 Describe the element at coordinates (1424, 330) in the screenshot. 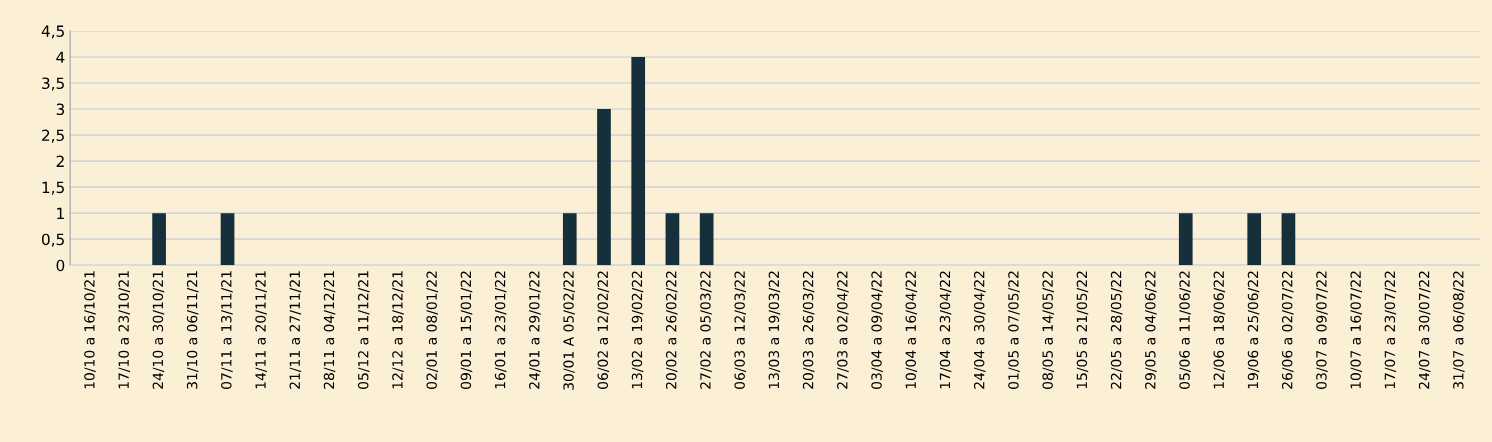

I see `x-tick-label: 24/07 a 30/07/22` at that location.